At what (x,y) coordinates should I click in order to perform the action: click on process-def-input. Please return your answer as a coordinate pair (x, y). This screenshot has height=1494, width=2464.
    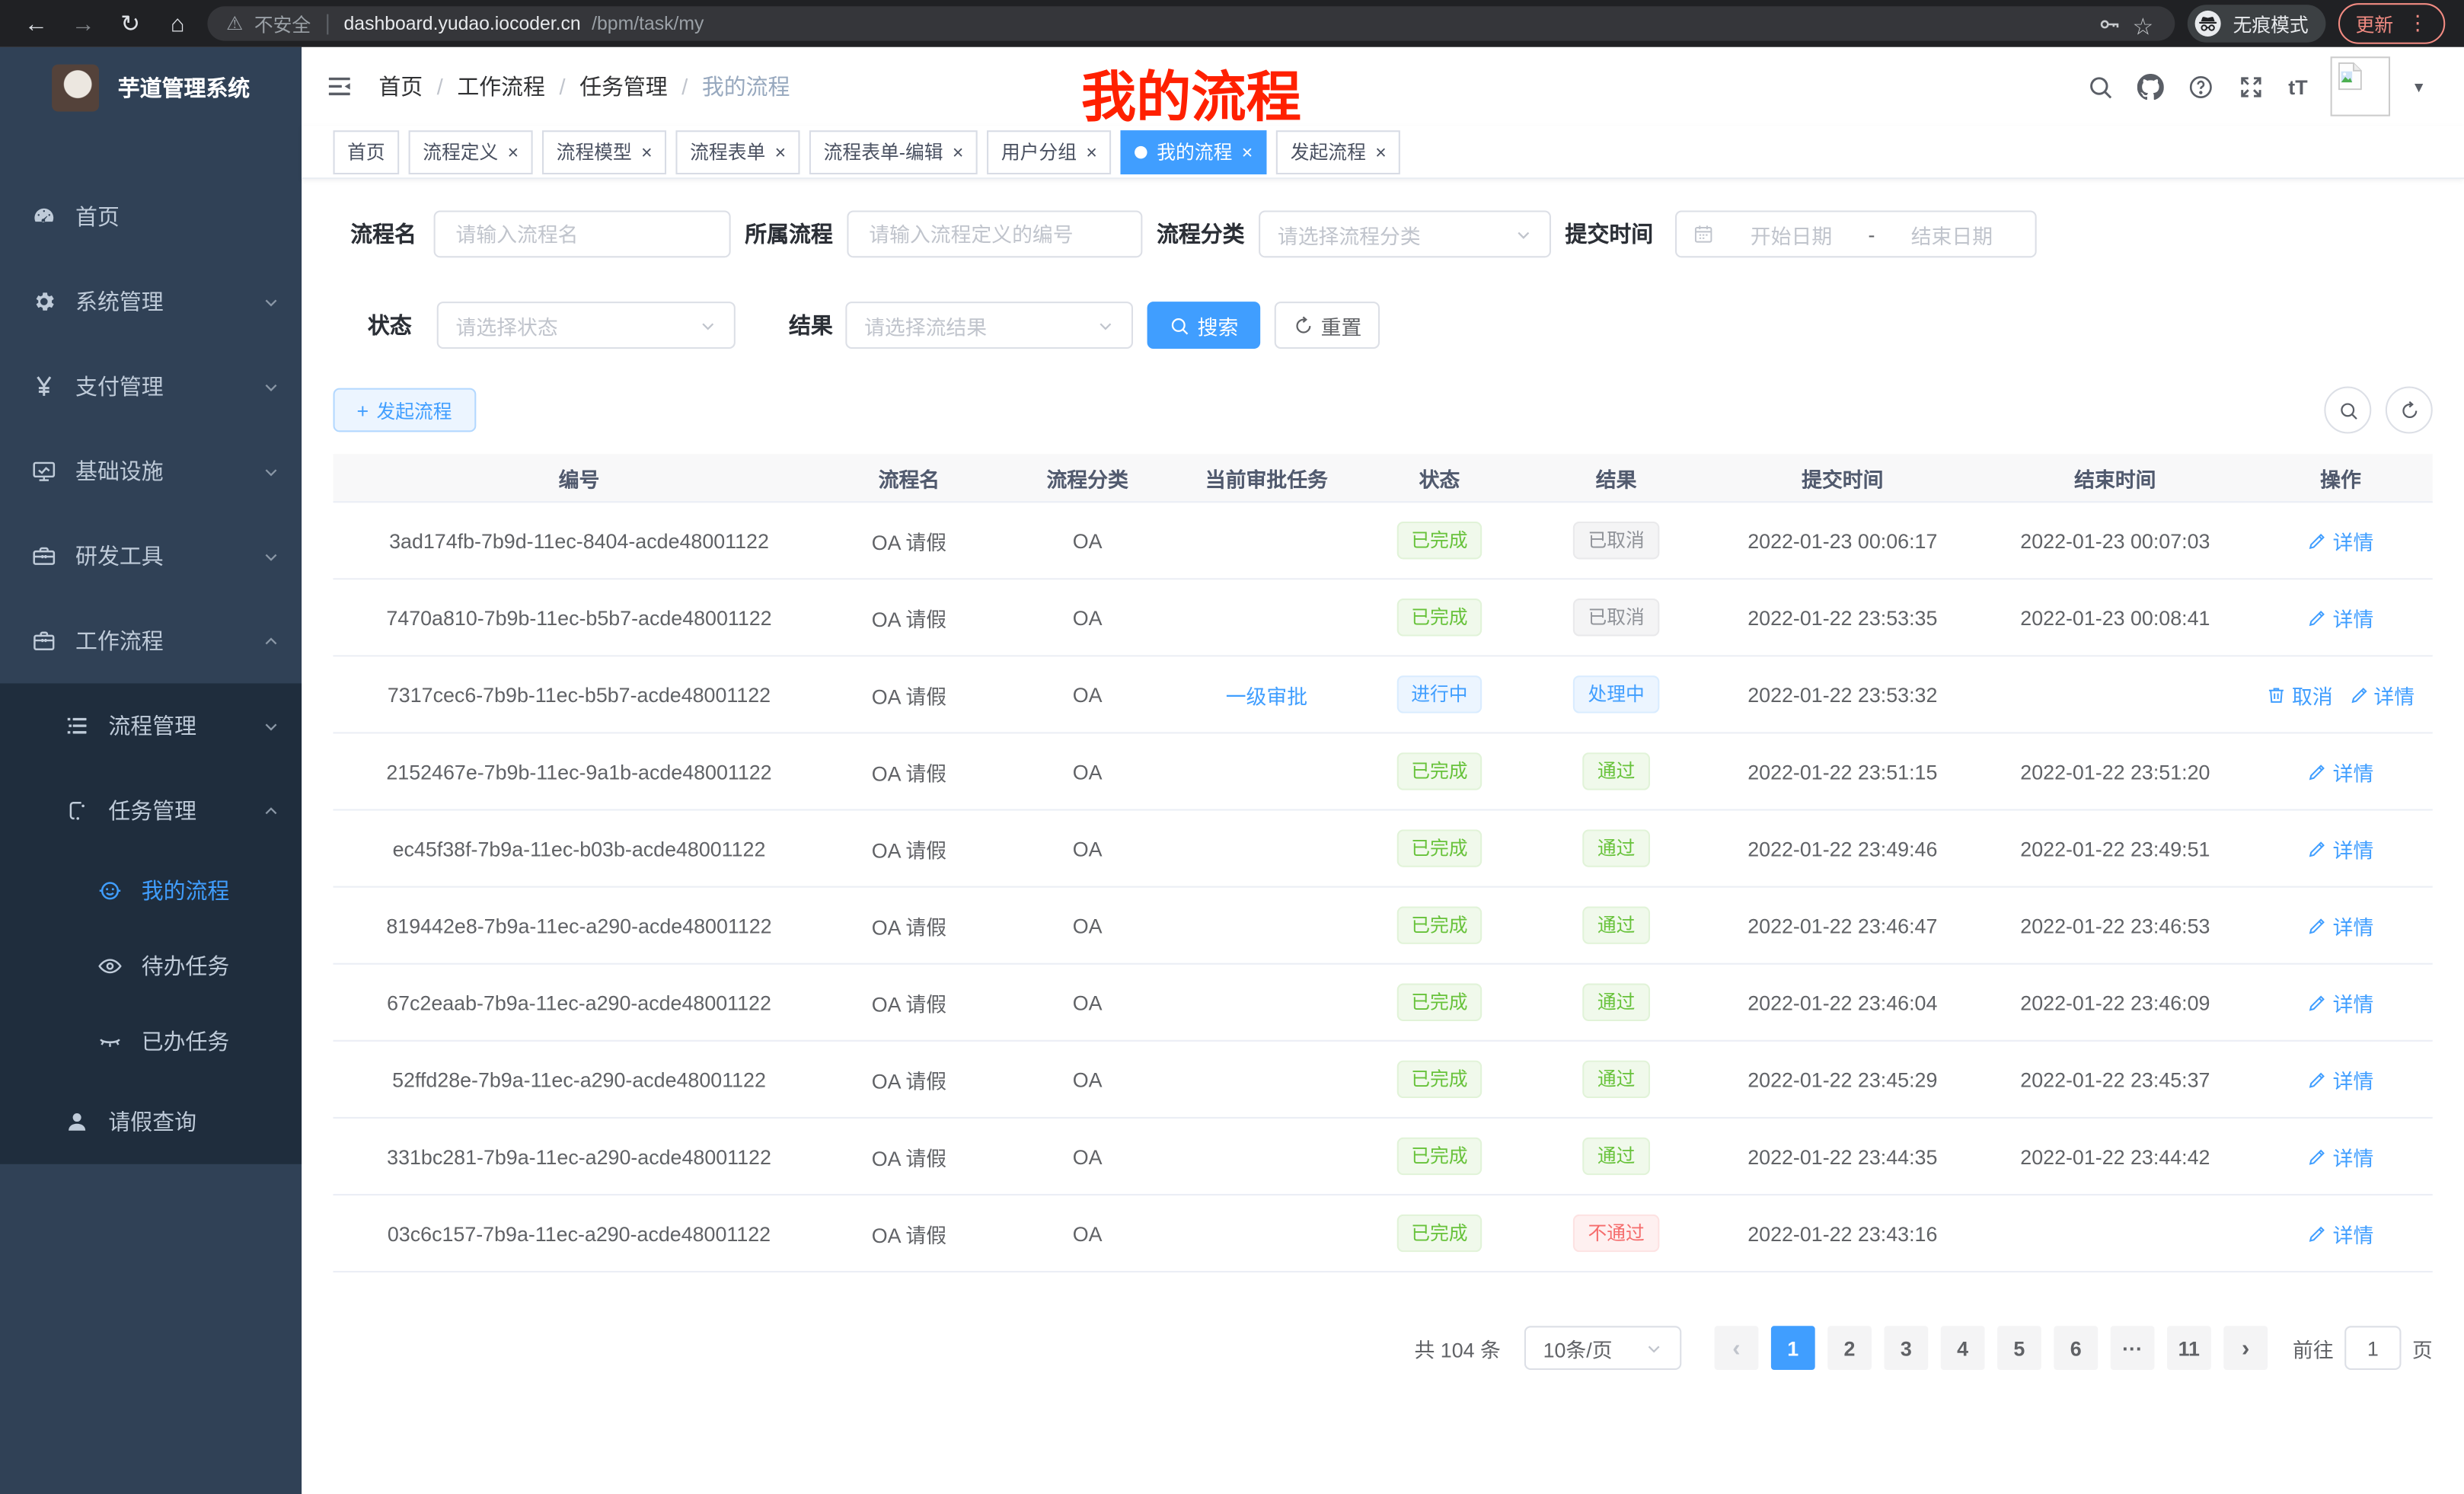
    Looking at the image, I should click on (995, 234).